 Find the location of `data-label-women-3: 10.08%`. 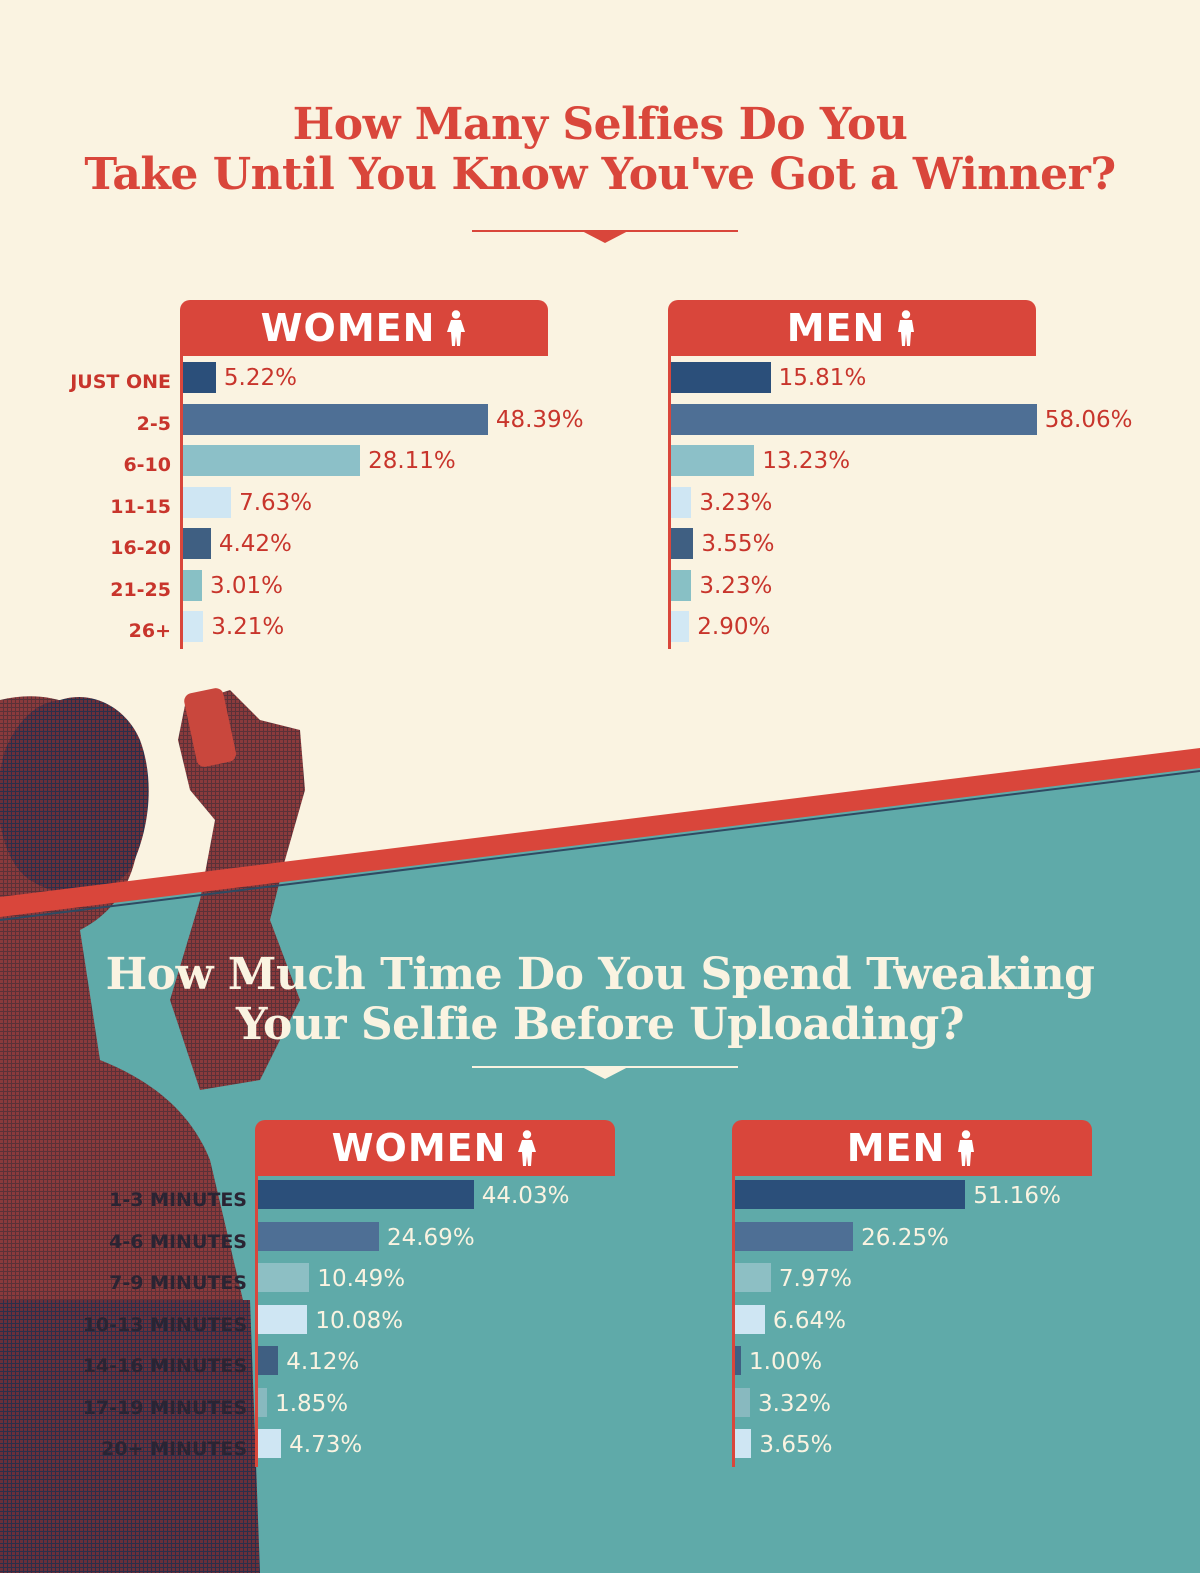

data-label-women-3: 10.08% is located at coordinates (359, 1320).